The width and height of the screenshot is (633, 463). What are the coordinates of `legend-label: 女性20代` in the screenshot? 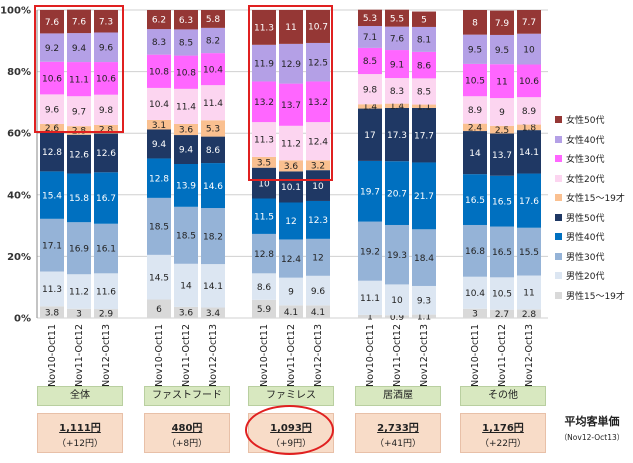 It's located at (585, 179).